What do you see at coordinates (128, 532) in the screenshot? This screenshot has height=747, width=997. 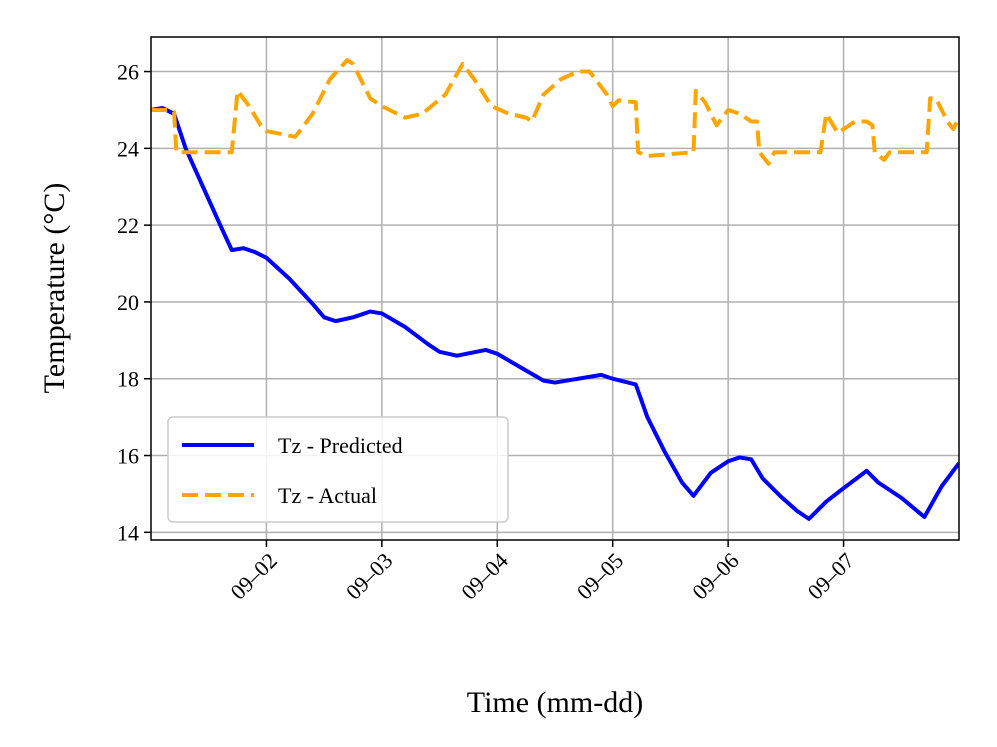 I see `y-tick-label: 14` at bounding box center [128, 532].